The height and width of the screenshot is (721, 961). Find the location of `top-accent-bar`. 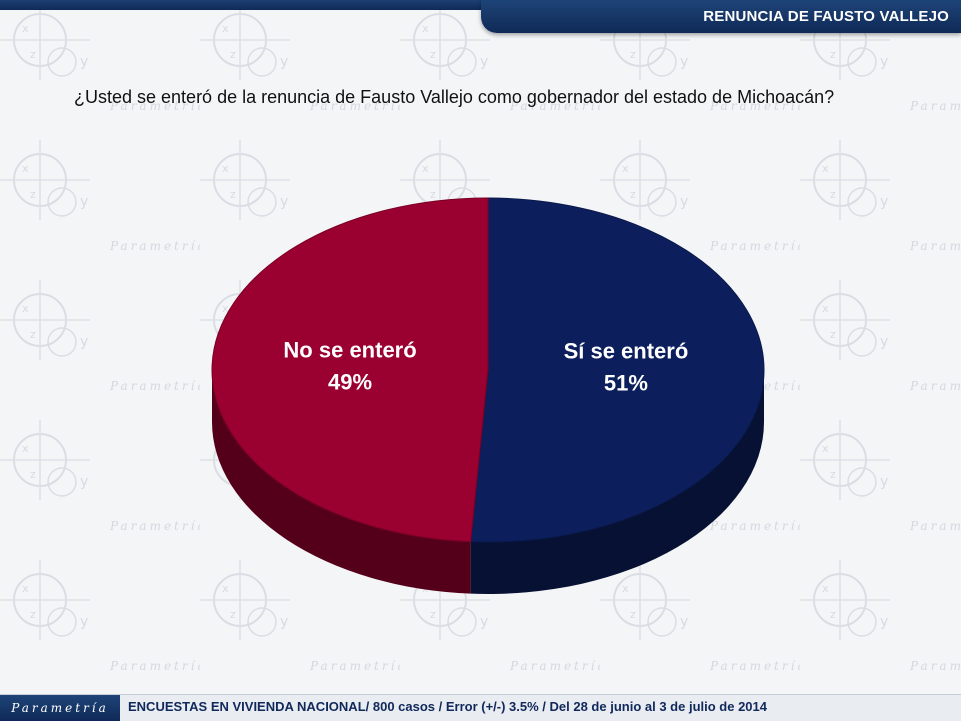

top-accent-bar is located at coordinates (480, 5).